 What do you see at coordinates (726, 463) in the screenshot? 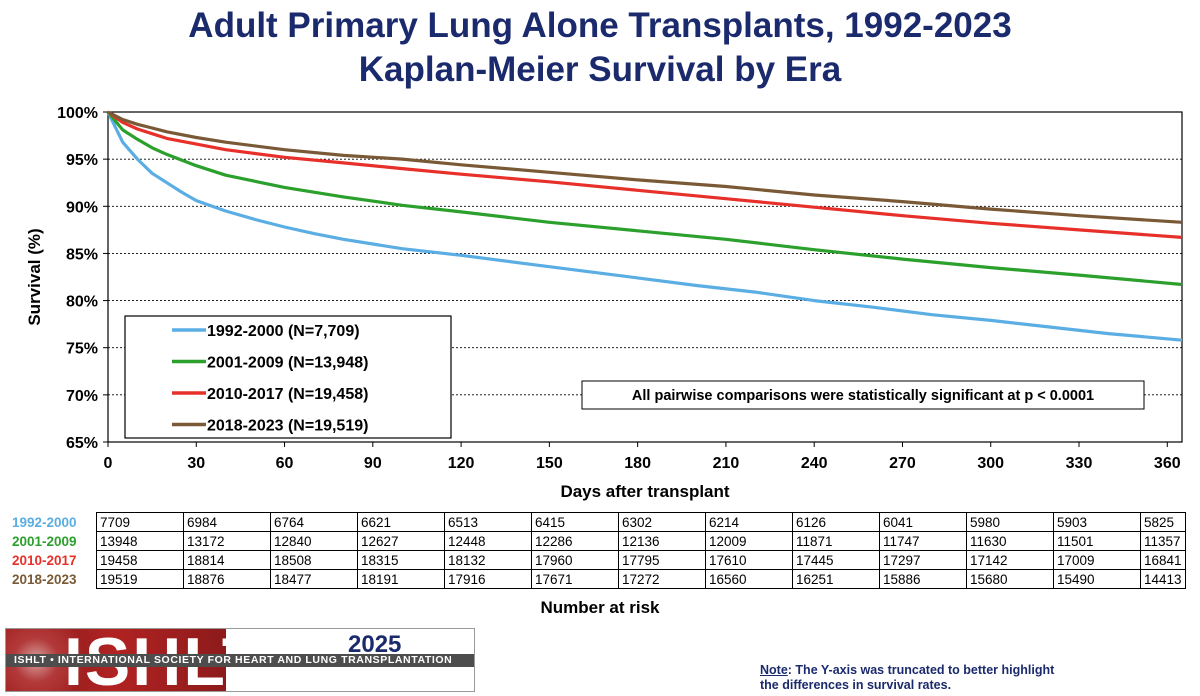
I see `x-tick-label: 210` at bounding box center [726, 463].